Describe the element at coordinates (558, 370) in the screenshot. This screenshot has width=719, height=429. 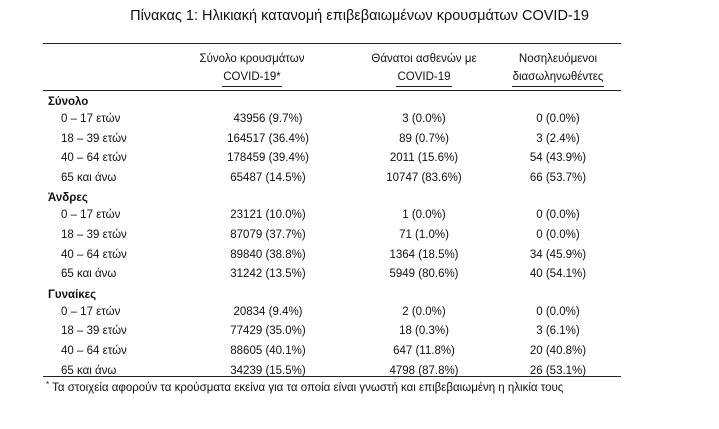
I see `intubated-cell: 26 (53.1%)` at that location.